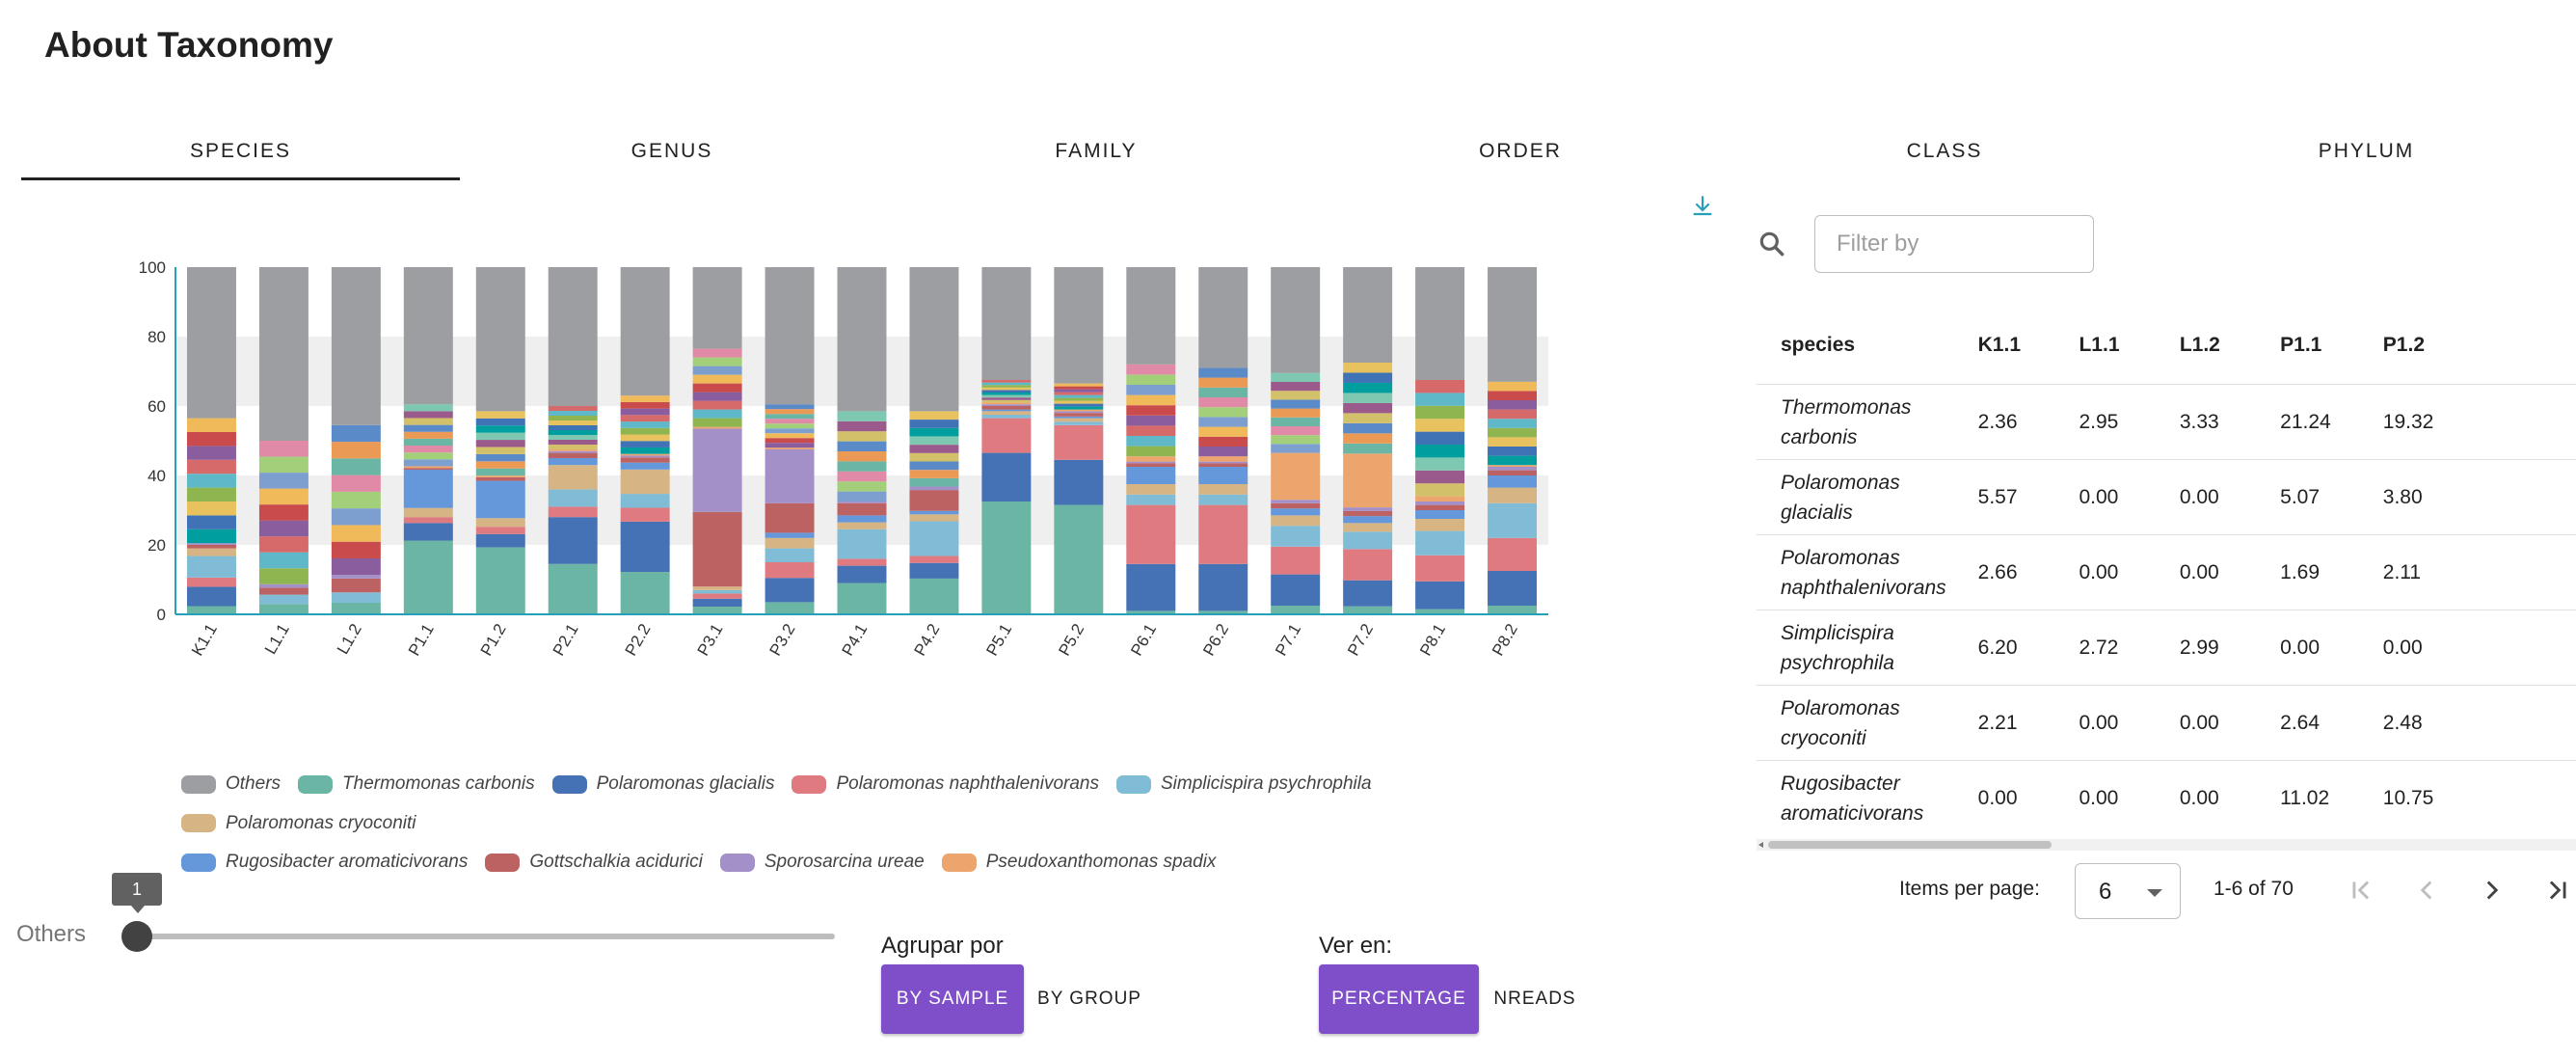 The image size is (2576, 1057). What do you see at coordinates (822, 862) in the screenshot?
I see `legend-item: Sporosarcina ureae` at bounding box center [822, 862].